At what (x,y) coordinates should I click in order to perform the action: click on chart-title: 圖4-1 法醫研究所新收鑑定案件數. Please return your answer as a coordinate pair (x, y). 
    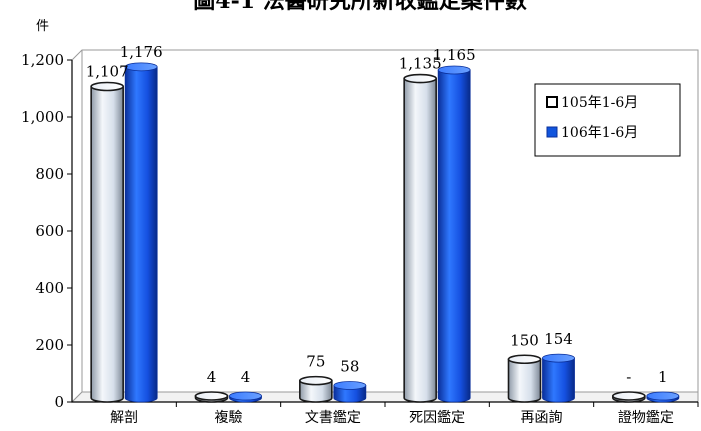
    Looking at the image, I should click on (359, 7).